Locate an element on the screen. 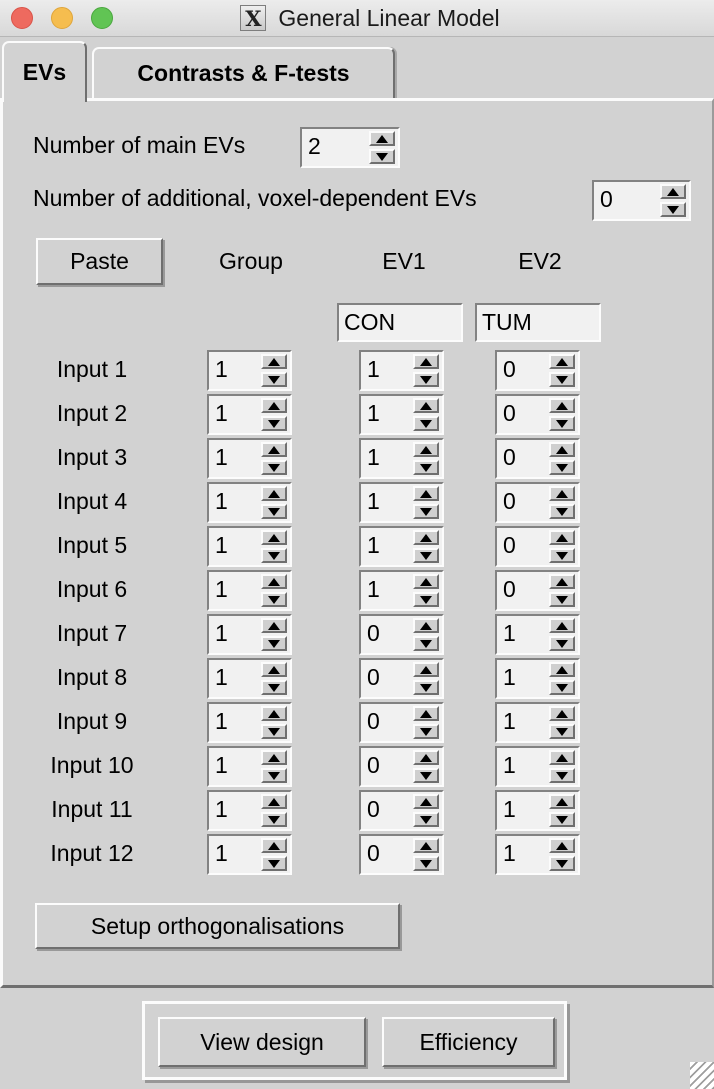  tab-contrasts-ftests: Contrasts & F-tests is located at coordinates (243, 72).